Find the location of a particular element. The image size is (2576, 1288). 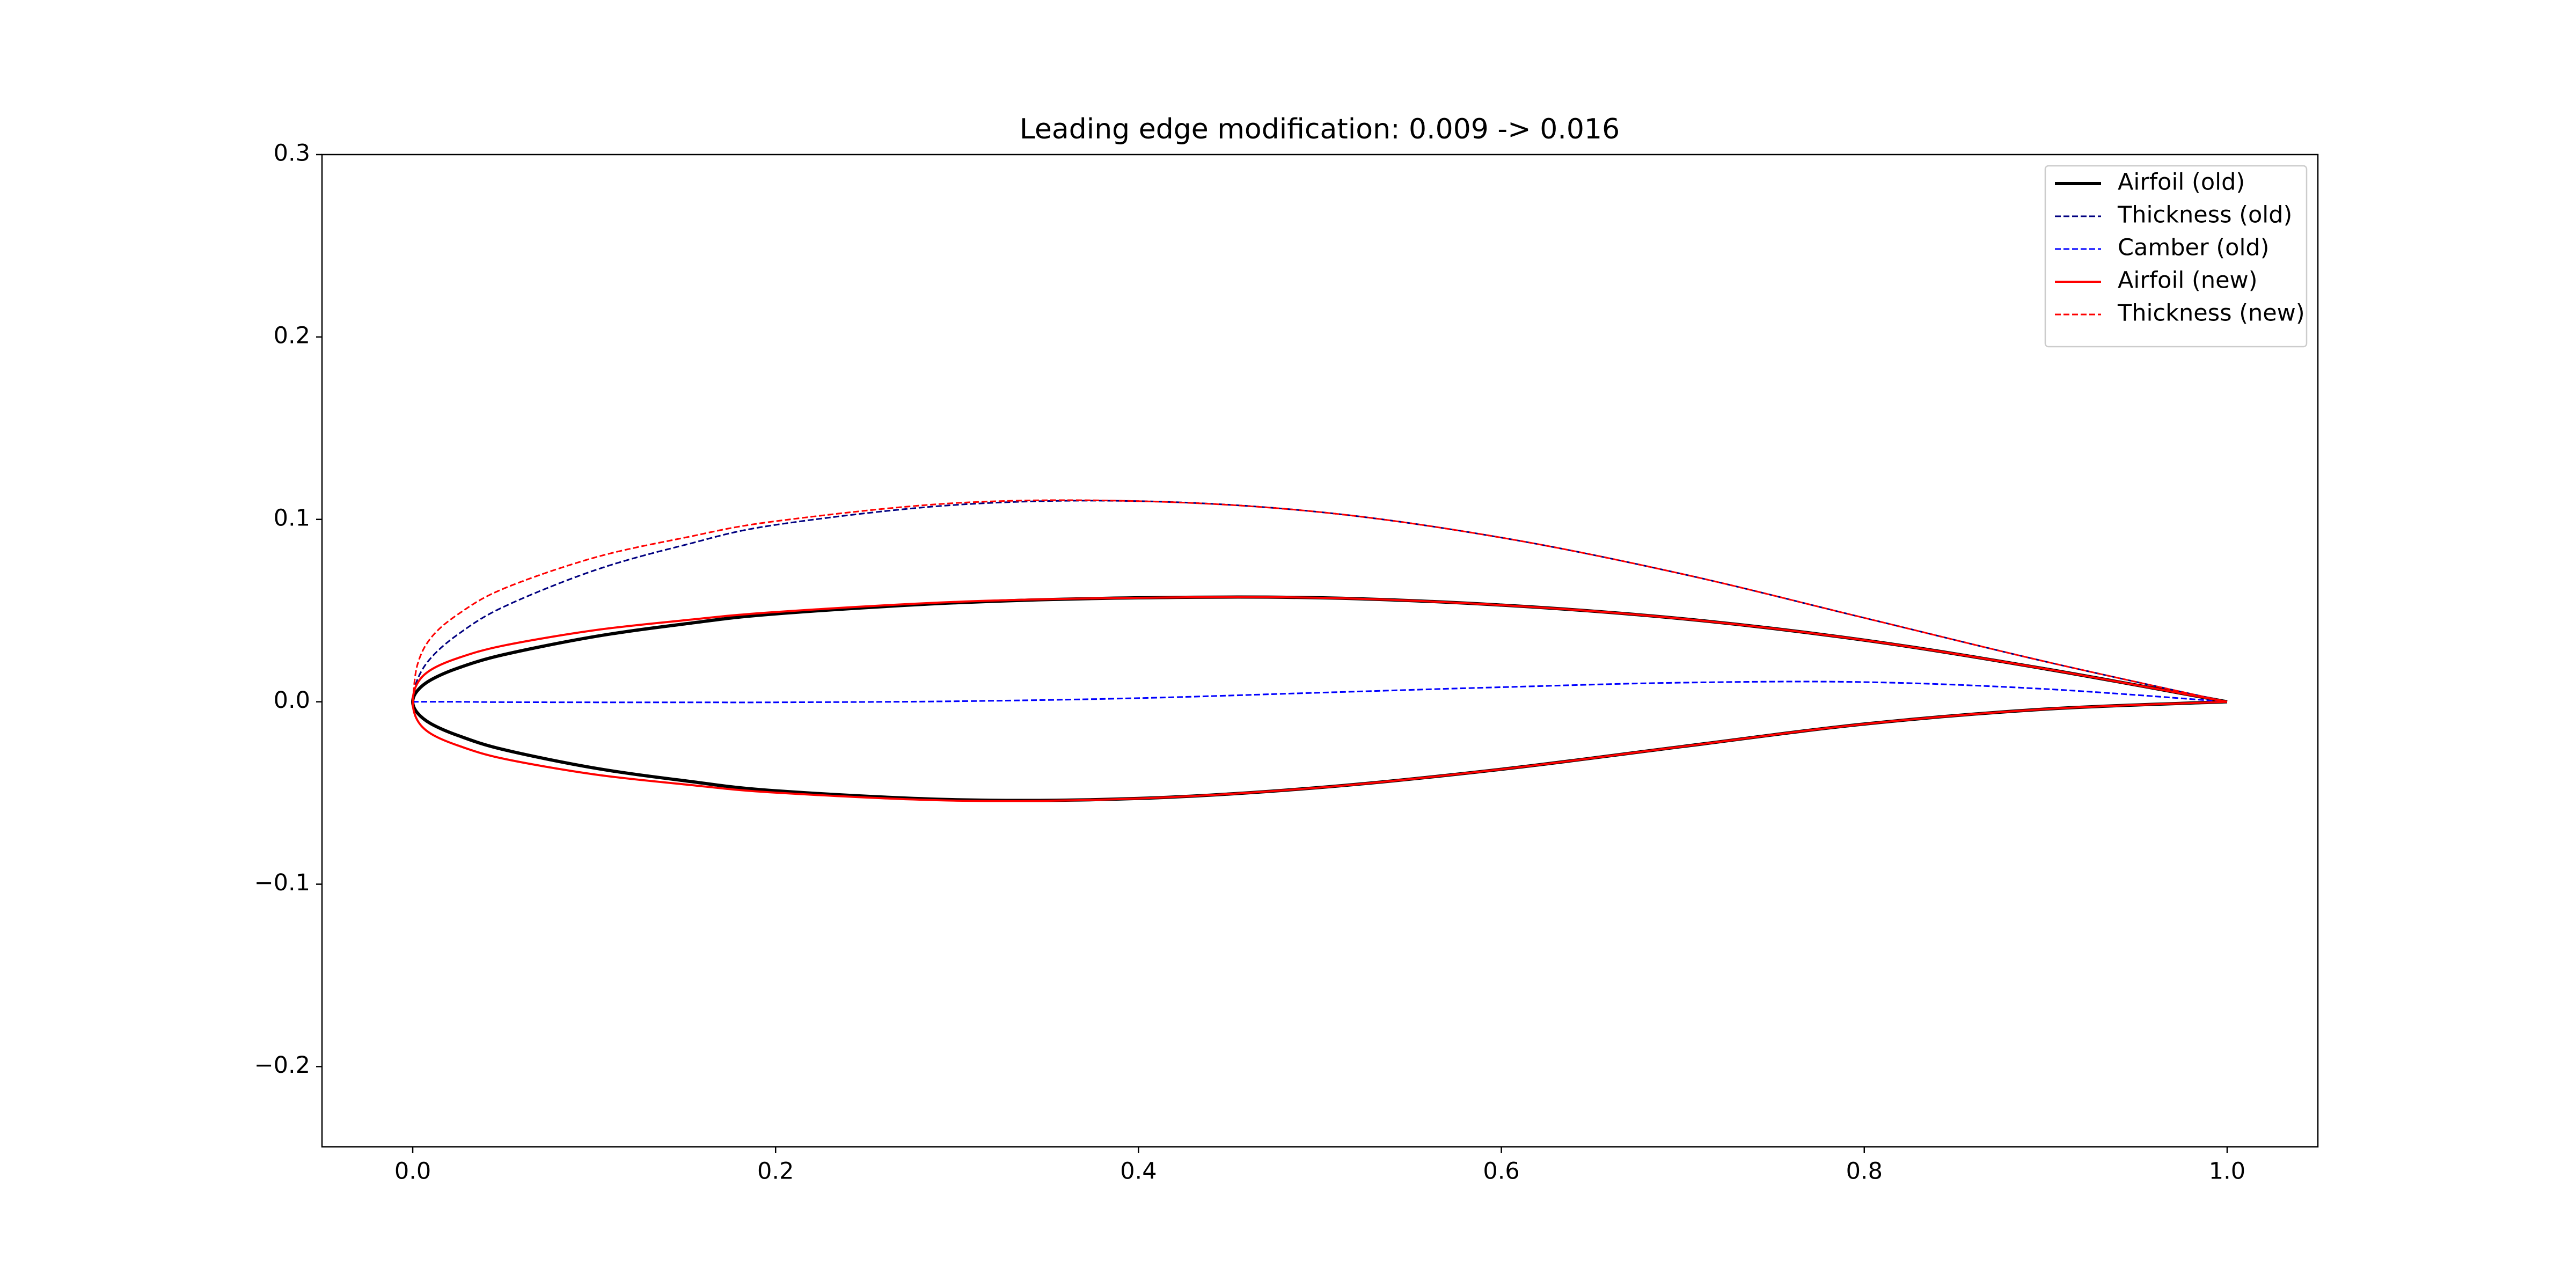

x-tick-label: 0.0 is located at coordinates (412, 1171).